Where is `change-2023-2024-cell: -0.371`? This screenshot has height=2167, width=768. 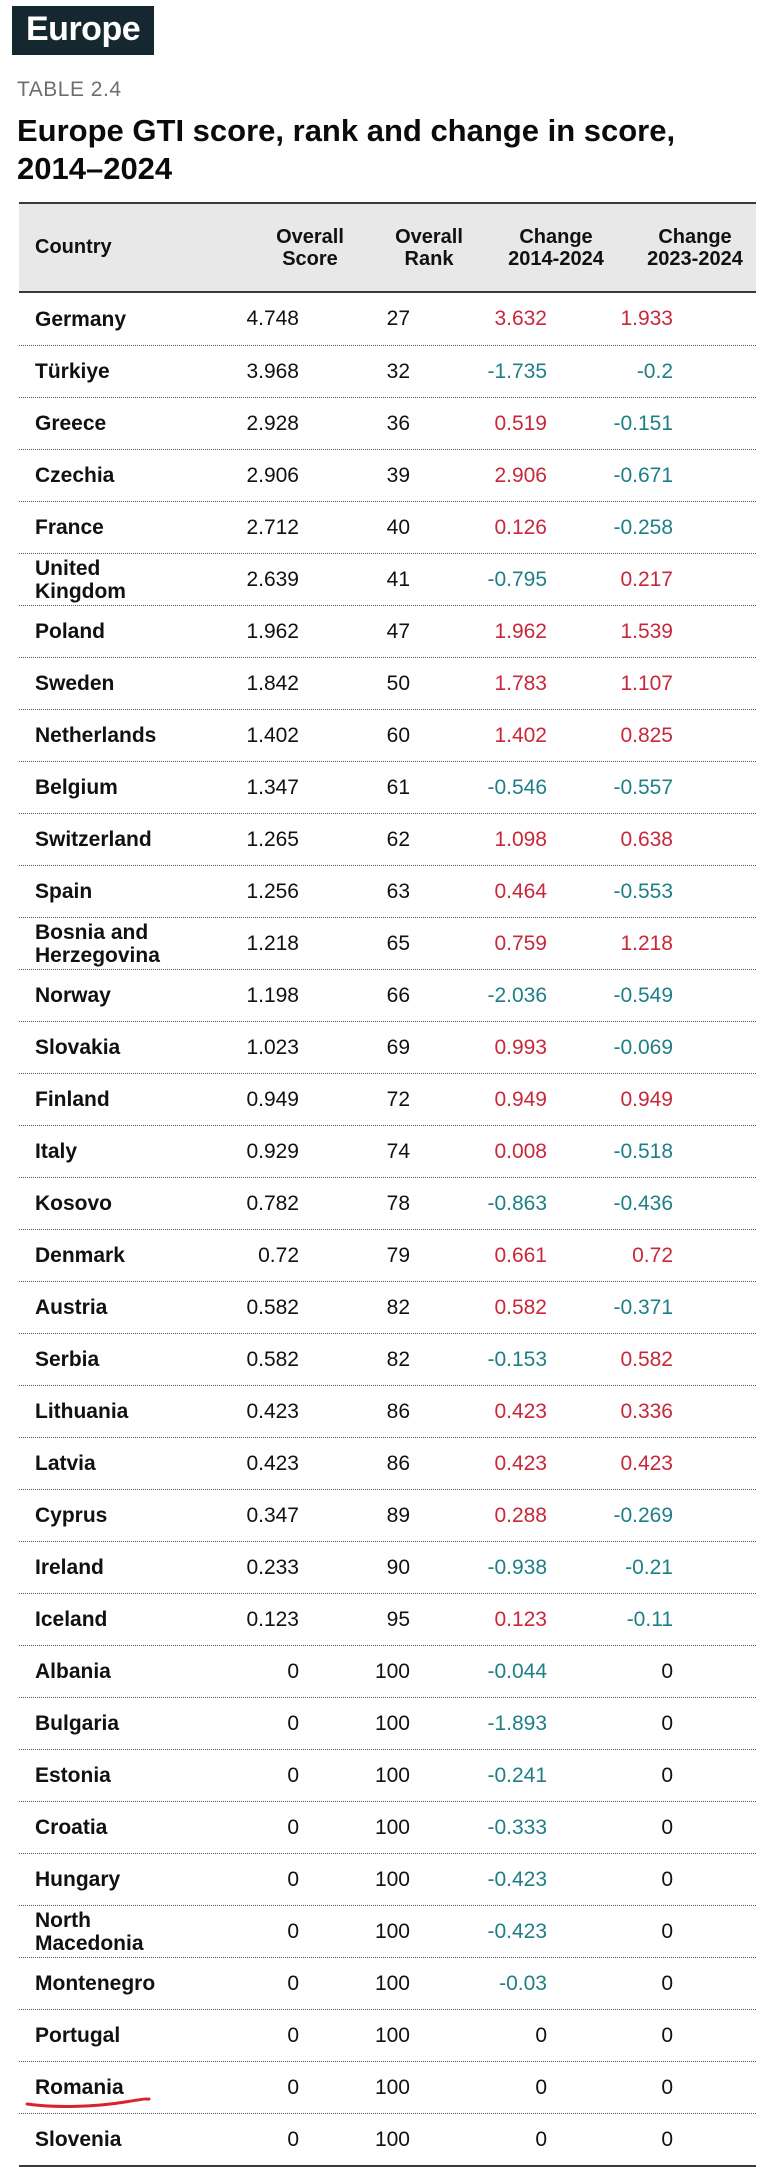 change-2023-2024-cell: -0.371 is located at coordinates (643, 1307).